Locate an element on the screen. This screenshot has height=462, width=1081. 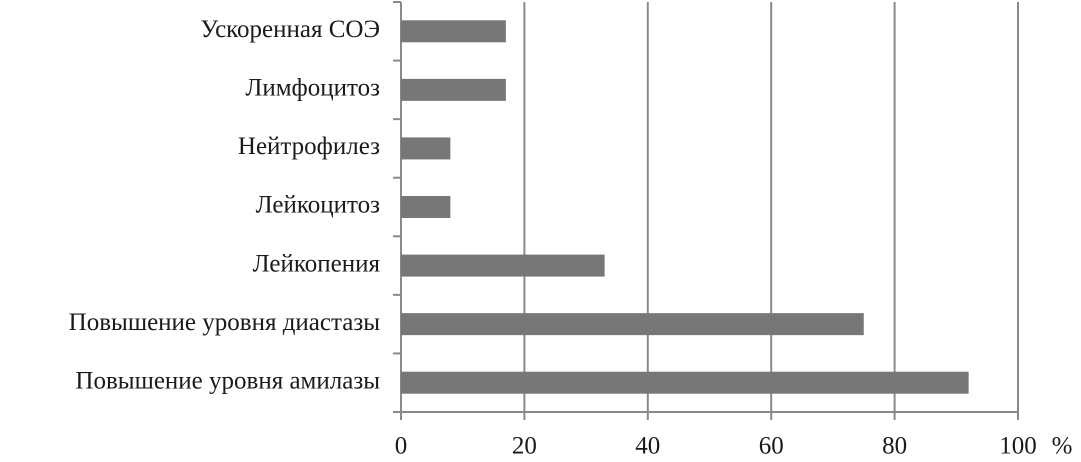
x-tick-label: 40 is located at coordinates (647, 446).